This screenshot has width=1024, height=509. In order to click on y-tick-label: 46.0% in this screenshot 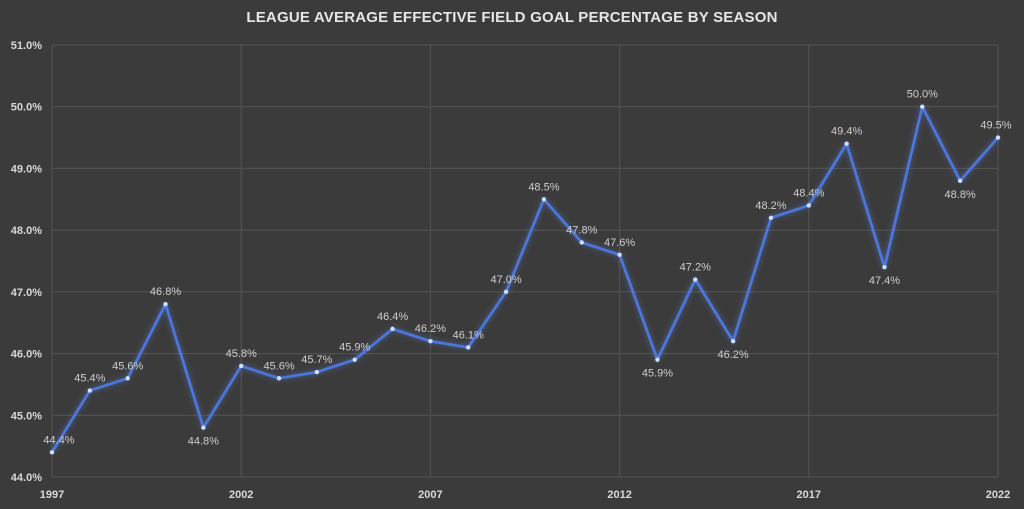, I will do `click(26, 355)`.